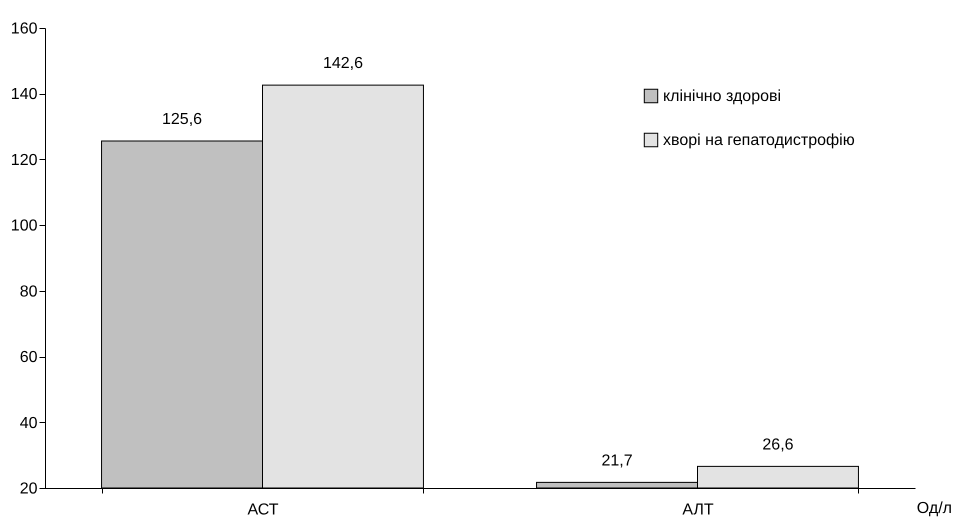 Image resolution: width=962 pixels, height=529 pixels. I want to click on y-tick-label: 100, so click(24, 226).